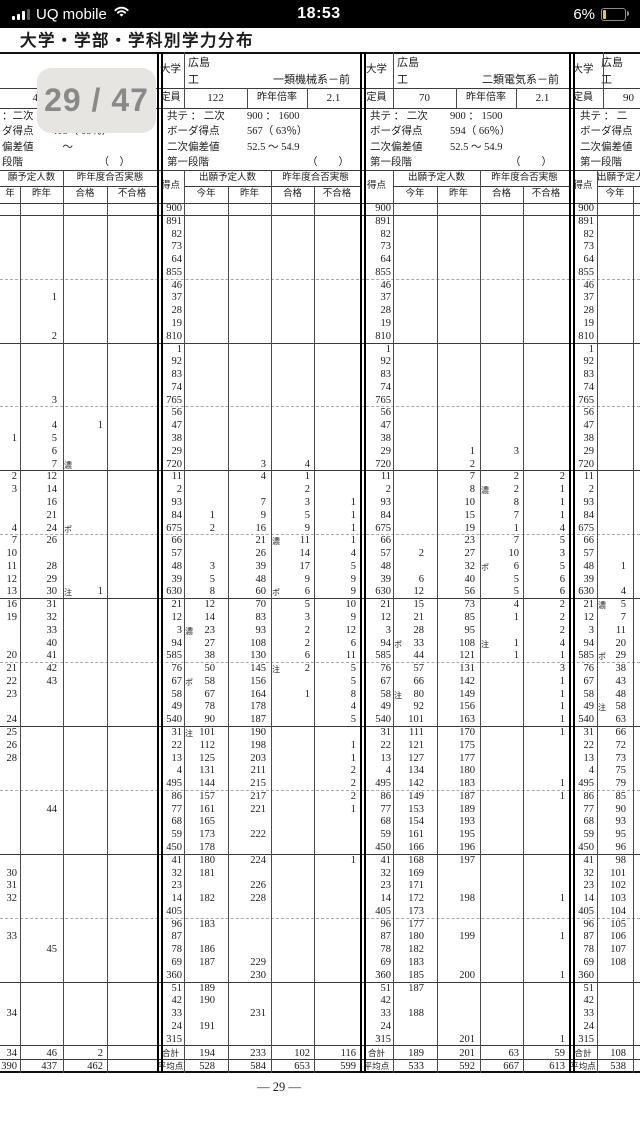 The height and width of the screenshot is (1138, 640). I want to click on section-divider, so click(363, 562).